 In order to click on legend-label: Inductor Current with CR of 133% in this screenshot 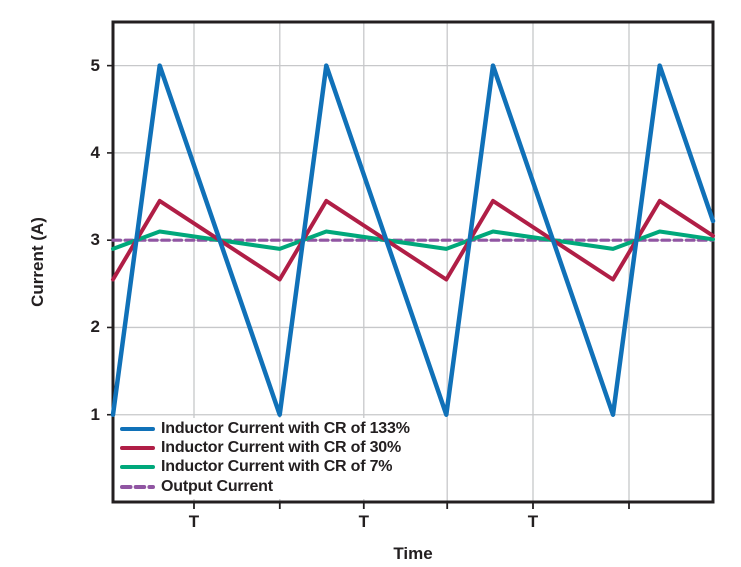, I will do `click(285, 428)`.